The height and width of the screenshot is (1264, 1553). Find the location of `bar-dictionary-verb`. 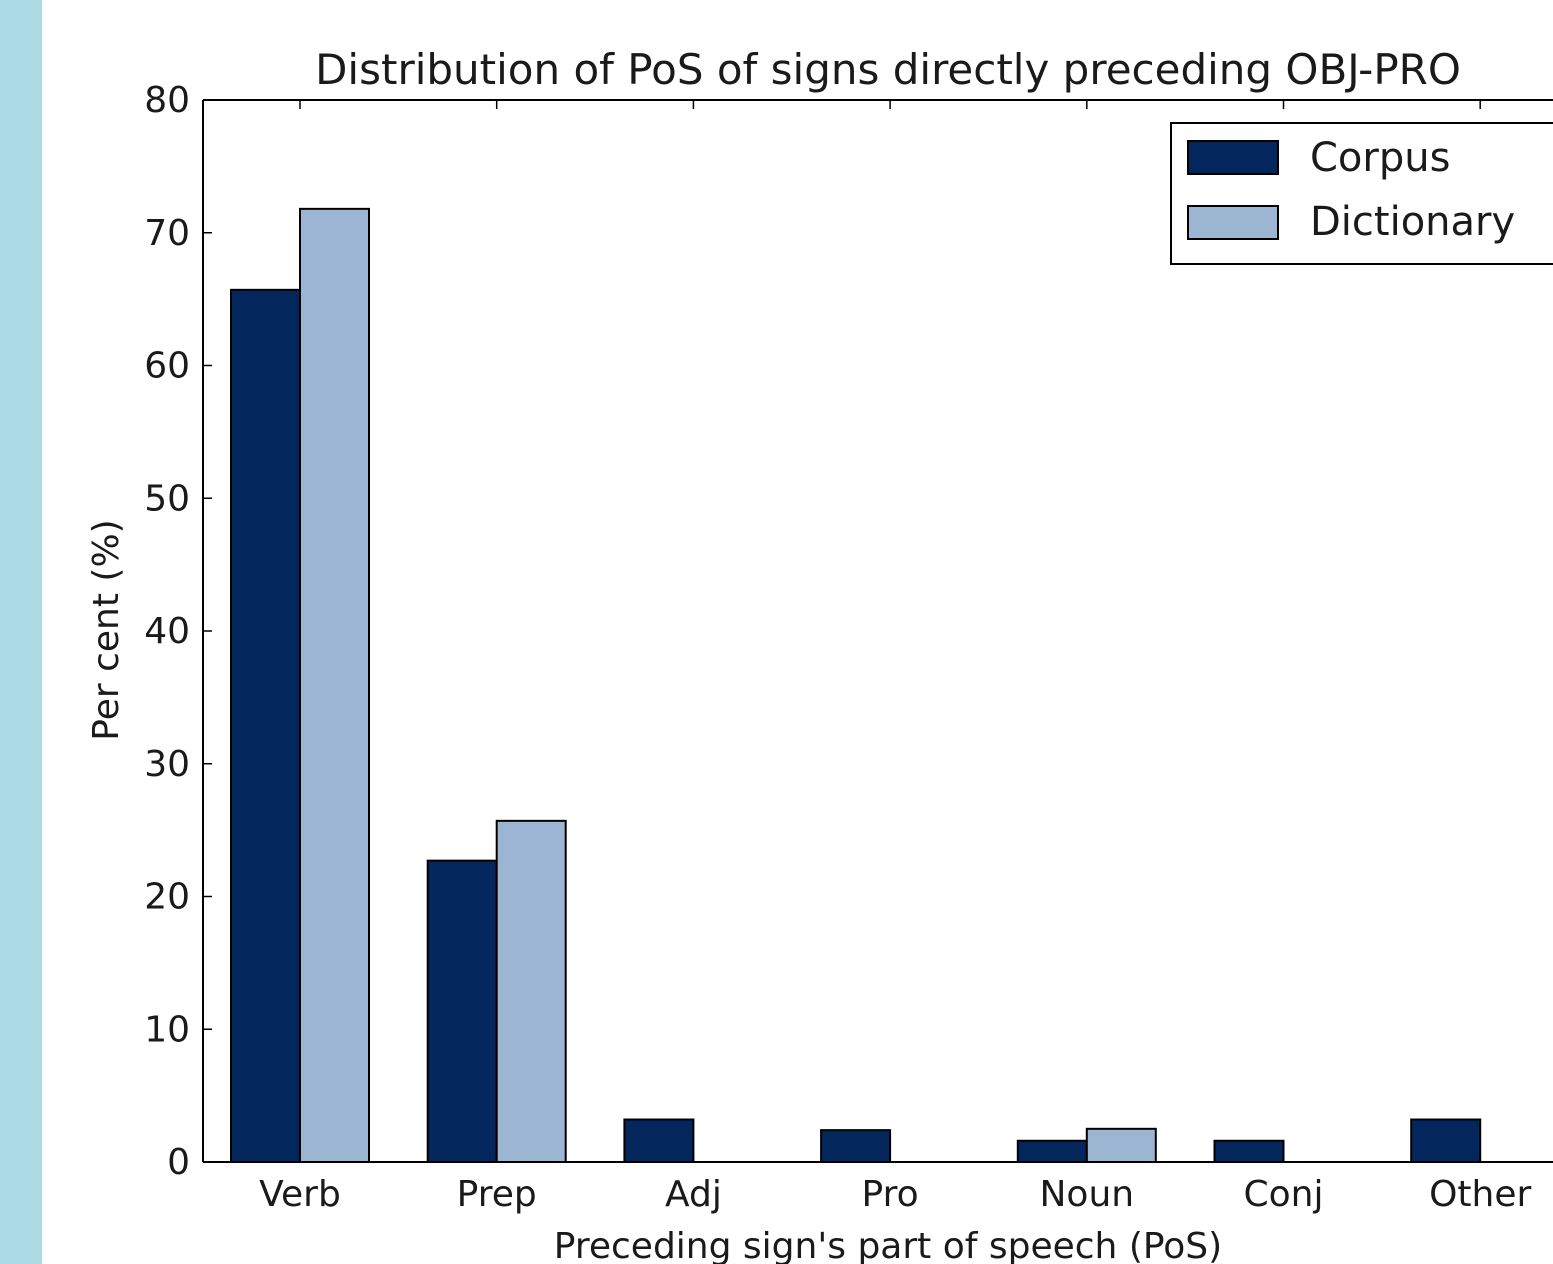

bar-dictionary-verb is located at coordinates (334, 685).